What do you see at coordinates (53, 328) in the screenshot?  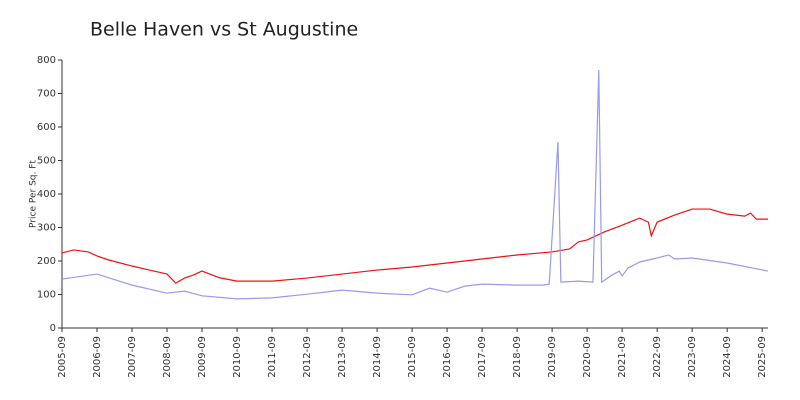 I see `y-tick-label: 0` at bounding box center [53, 328].